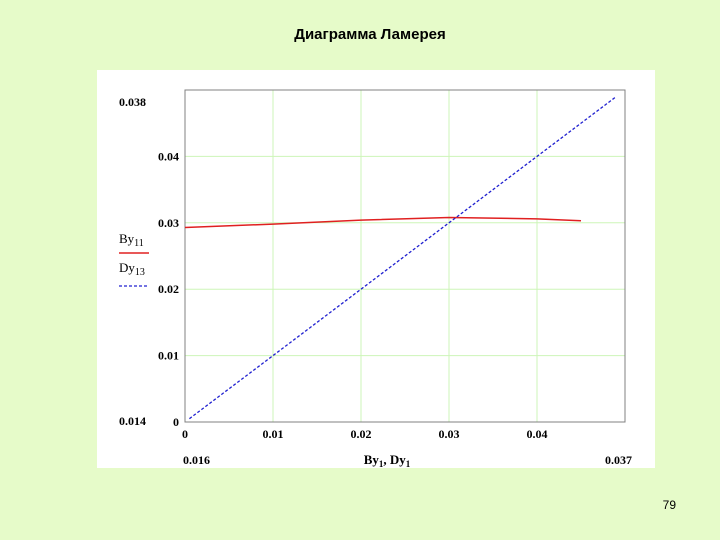  Describe the element at coordinates (449, 434) in the screenshot. I see `x-tick-label: 0.03` at that location.